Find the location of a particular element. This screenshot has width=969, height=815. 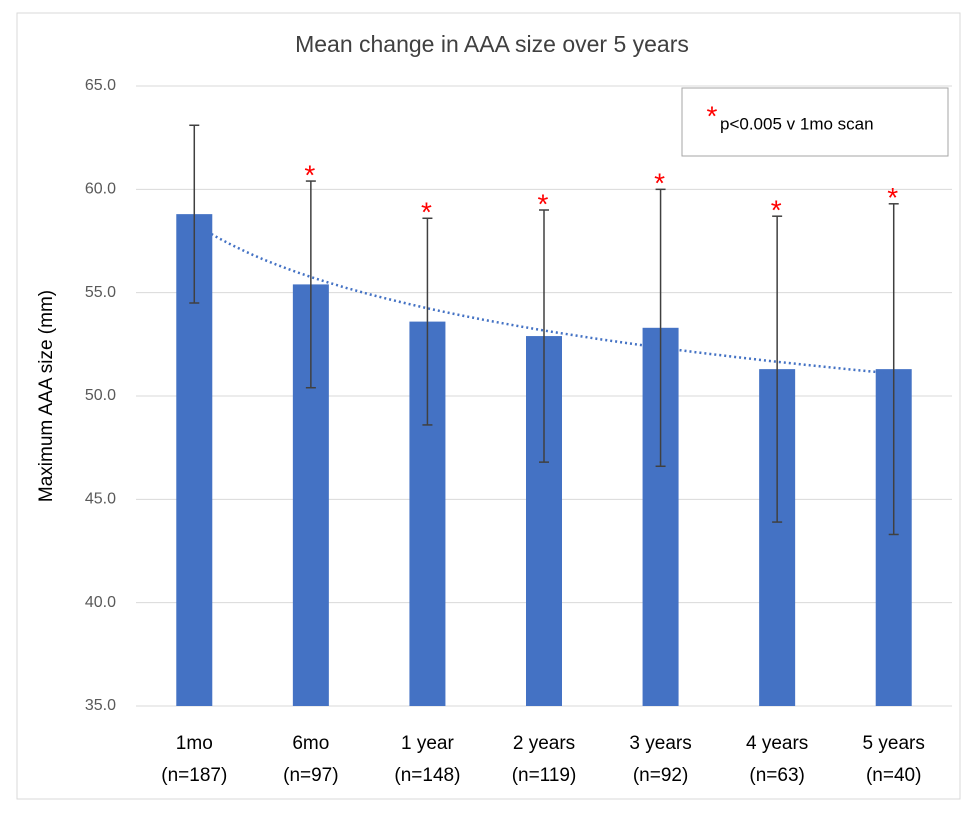

x-tick-sublabel: (n=92) is located at coordinates (660, 775).